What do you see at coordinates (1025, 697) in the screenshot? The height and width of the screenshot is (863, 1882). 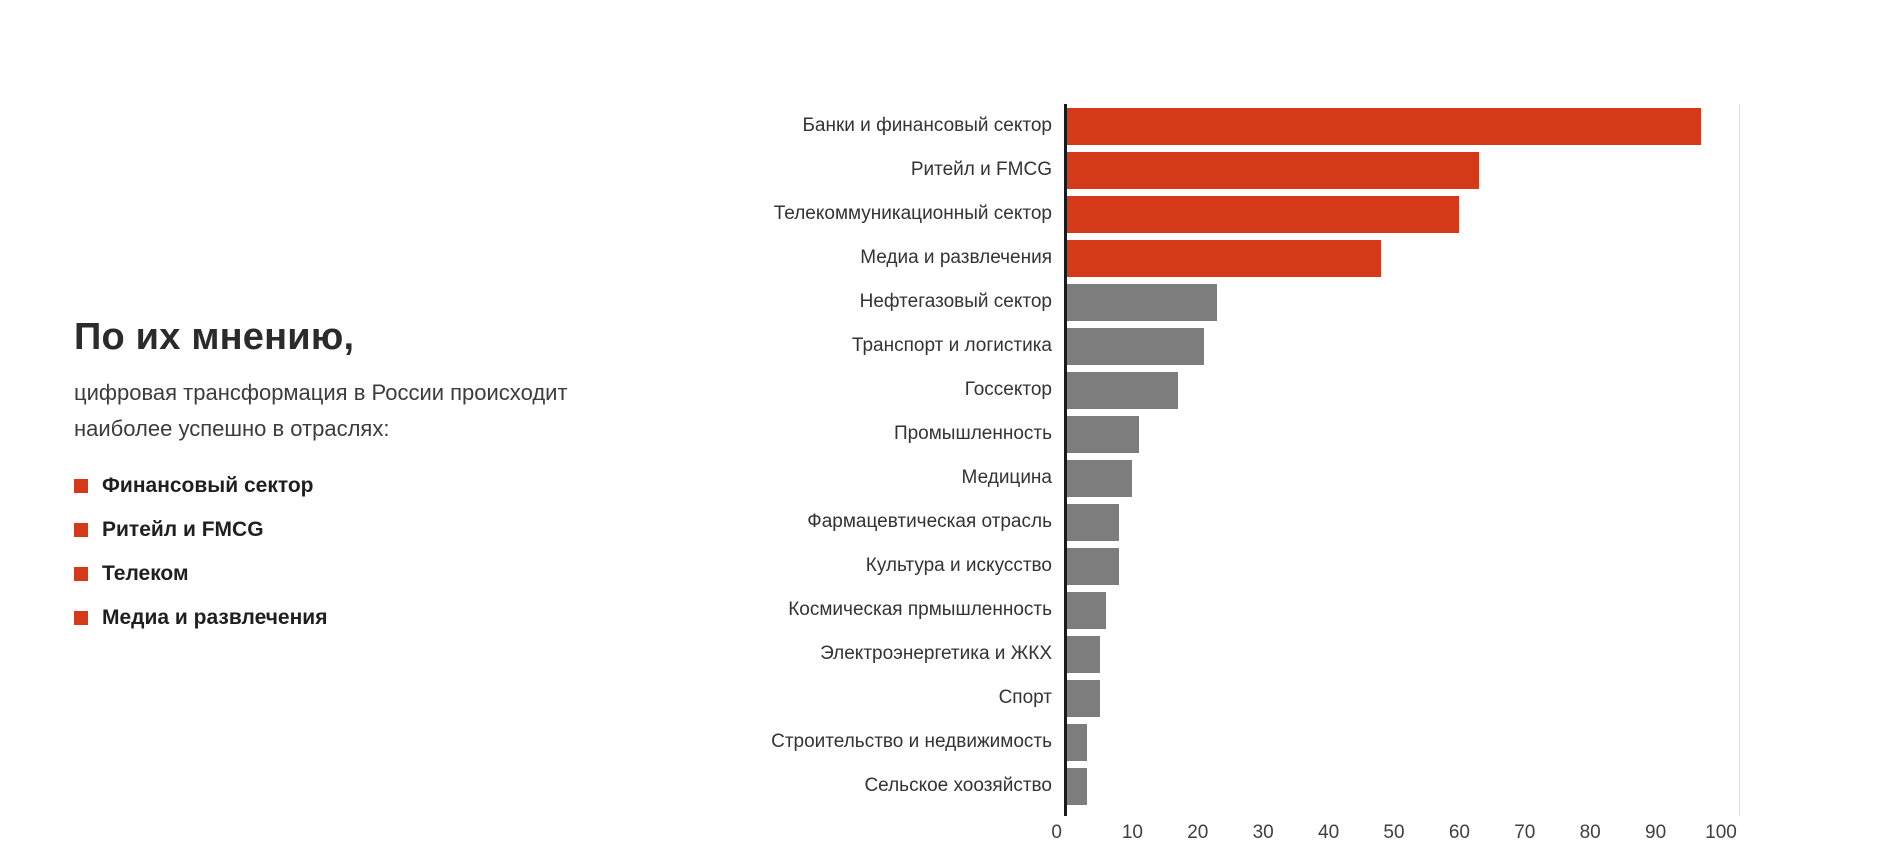 I see `category-label: Спорт` at bounding box center [1025, 697].